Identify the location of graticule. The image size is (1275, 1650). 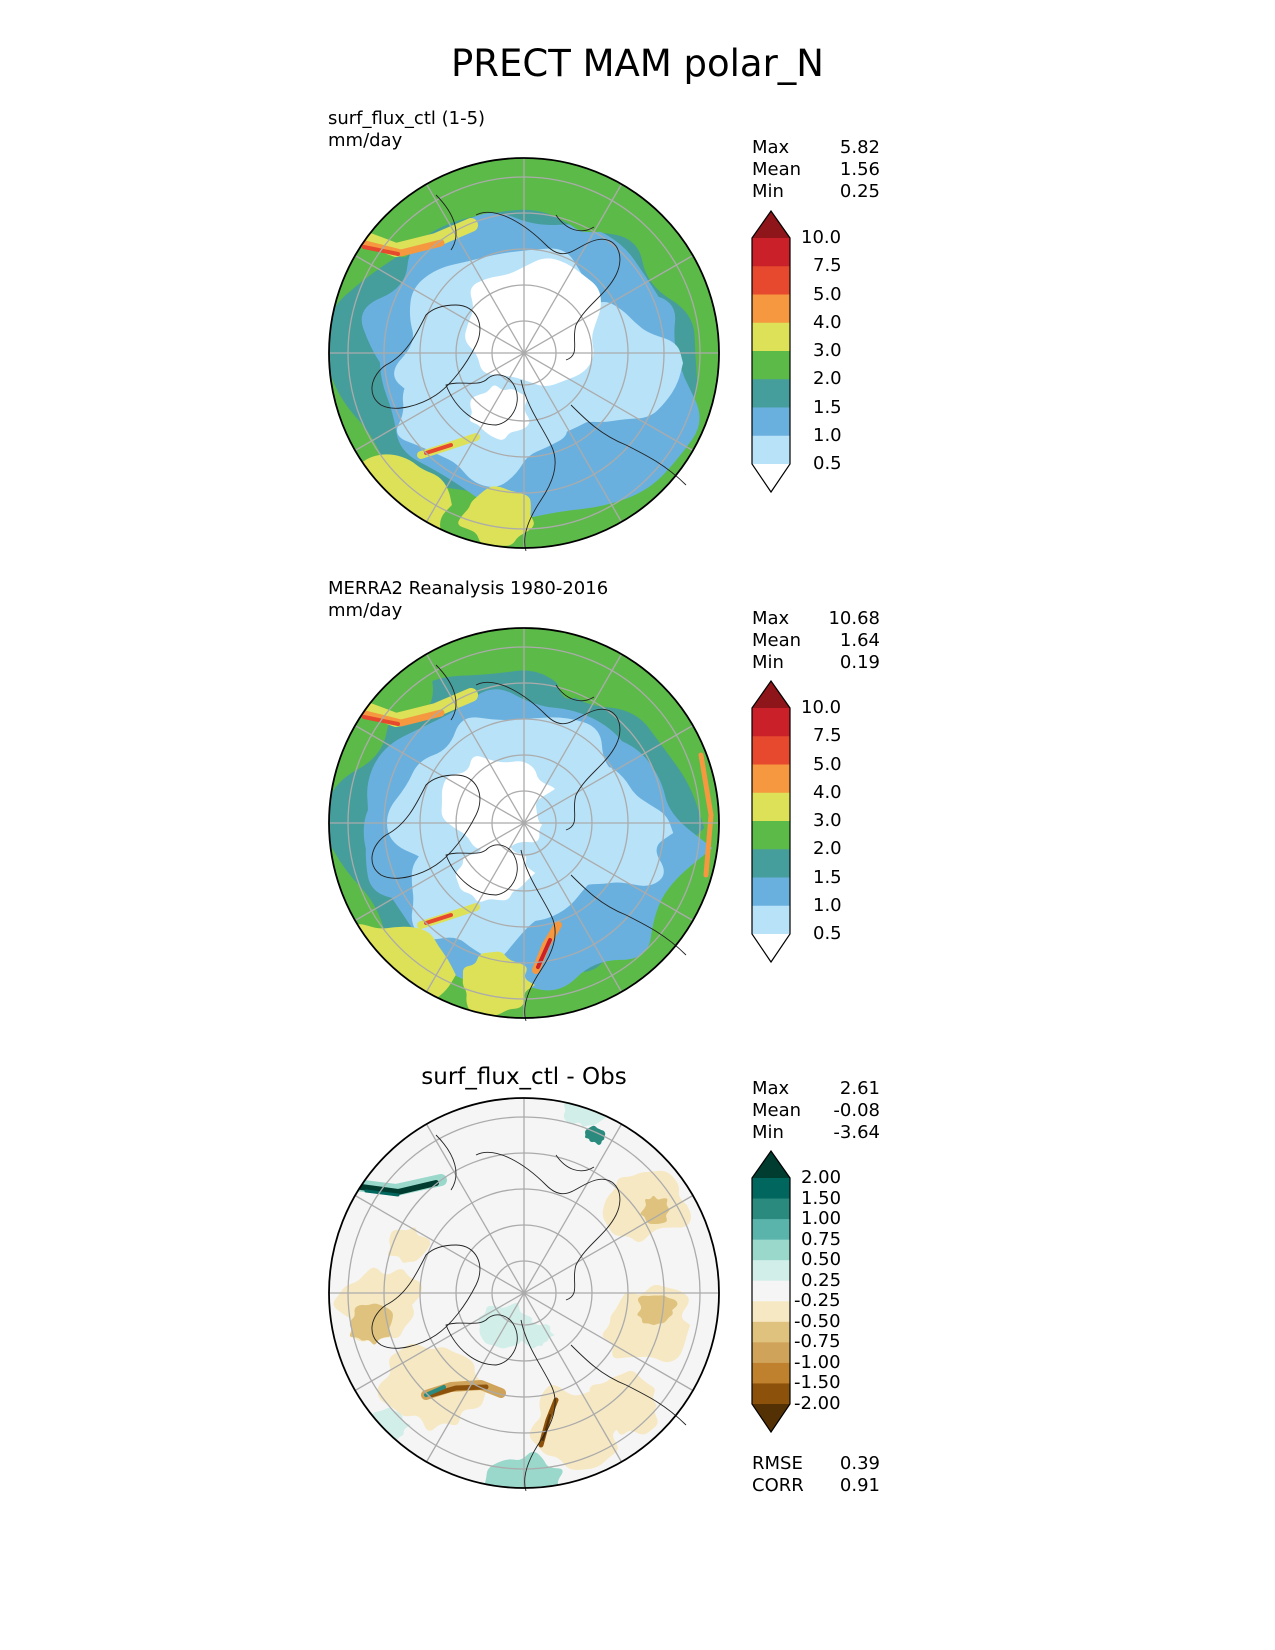
(524, 353).